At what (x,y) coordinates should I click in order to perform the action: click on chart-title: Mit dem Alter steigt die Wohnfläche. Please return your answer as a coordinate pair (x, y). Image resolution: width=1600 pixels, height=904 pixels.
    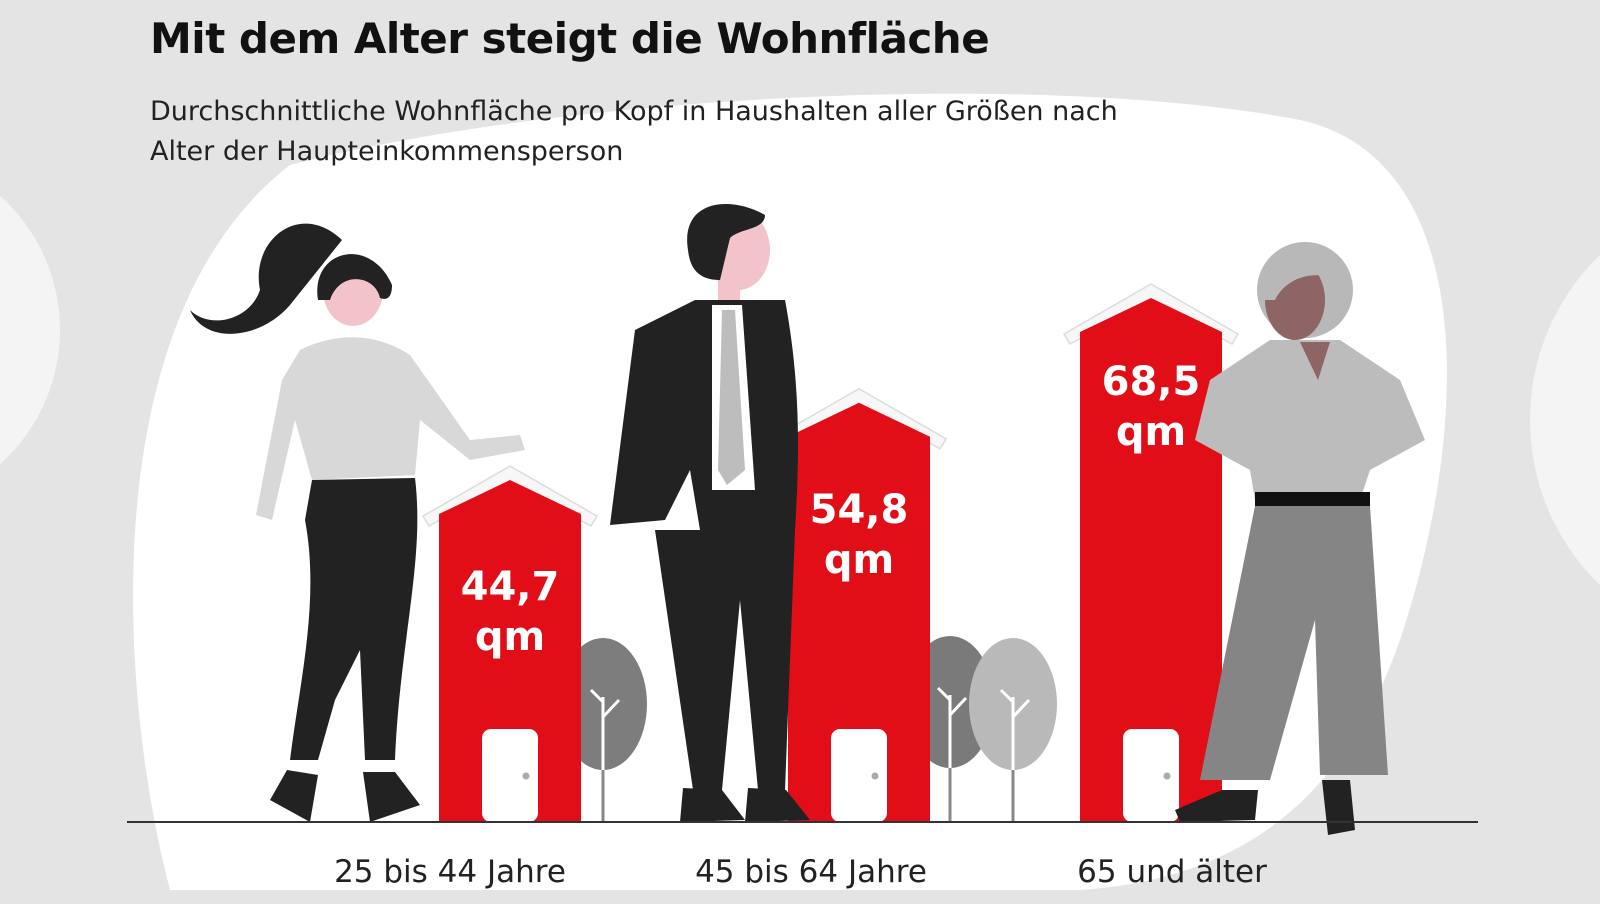
    Looking at the image, I should click on (570, 38).